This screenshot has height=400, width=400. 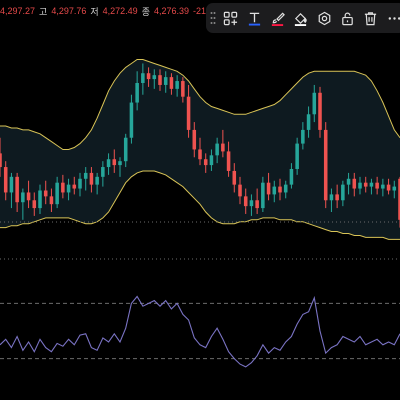 I want to click on low-label: 저, so click(x=94, y=11).